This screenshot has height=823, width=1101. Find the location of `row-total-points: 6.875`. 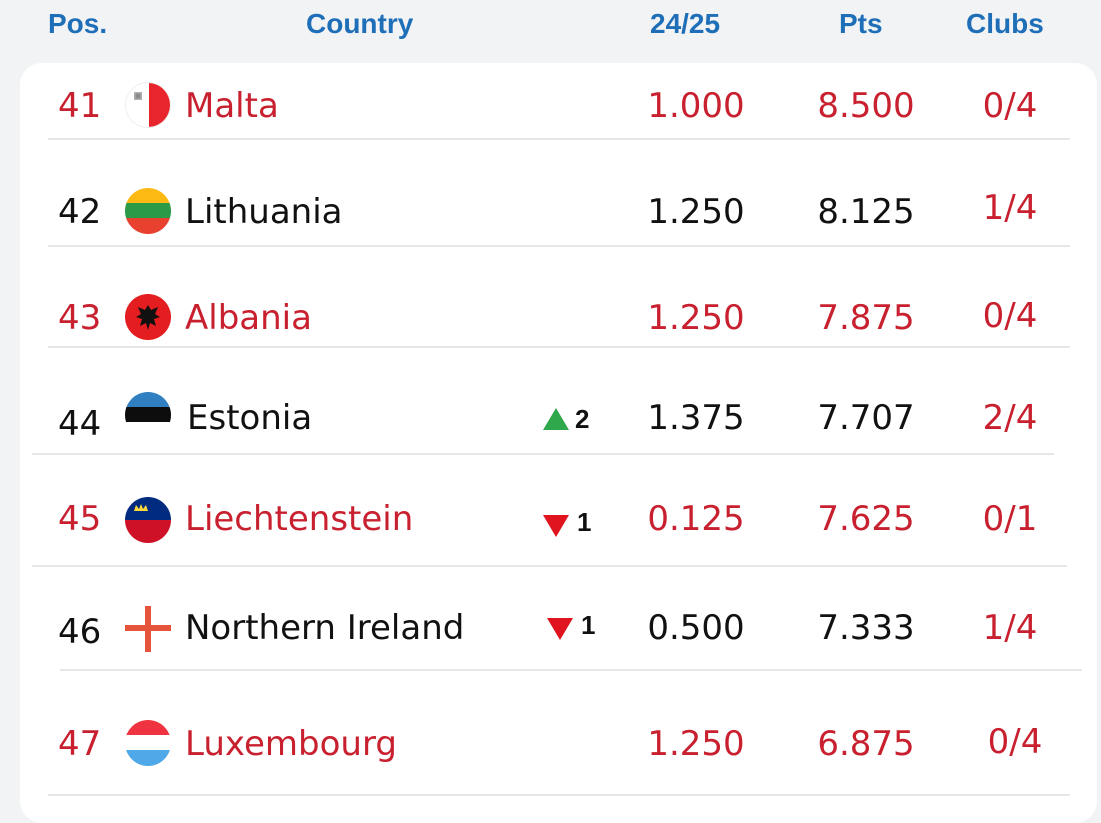

row-total-points: 6.875 is located at coordinates (866, 744).